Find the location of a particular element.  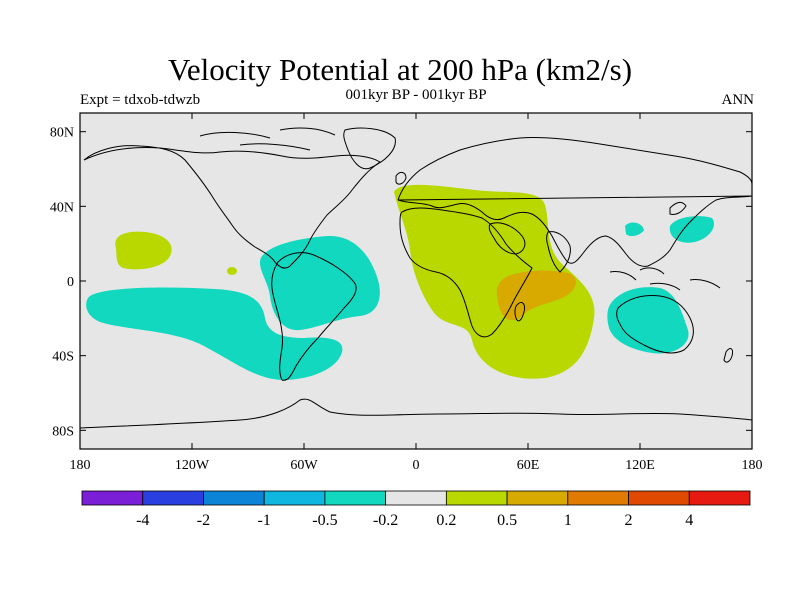

colorbar-label: 1 is located at coordinates (568, 520).